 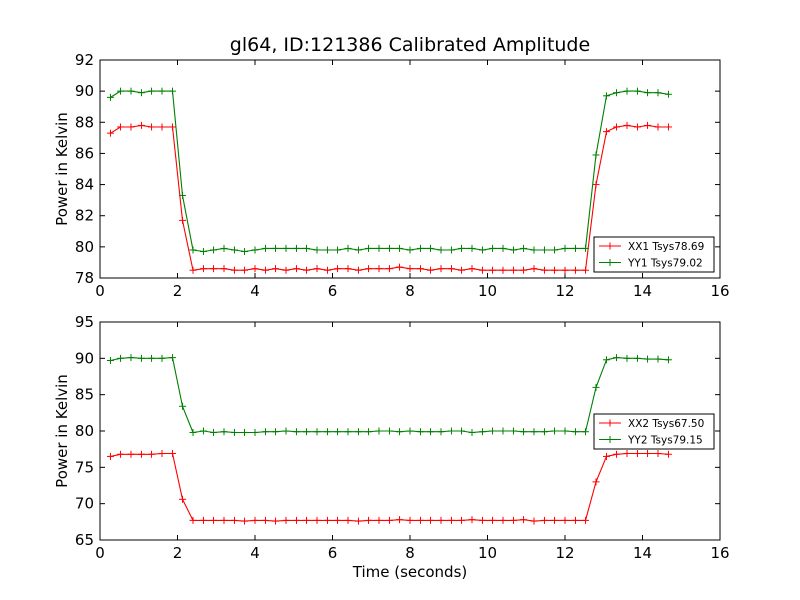 I want to click on legend-box, so click(x=654, y=431).